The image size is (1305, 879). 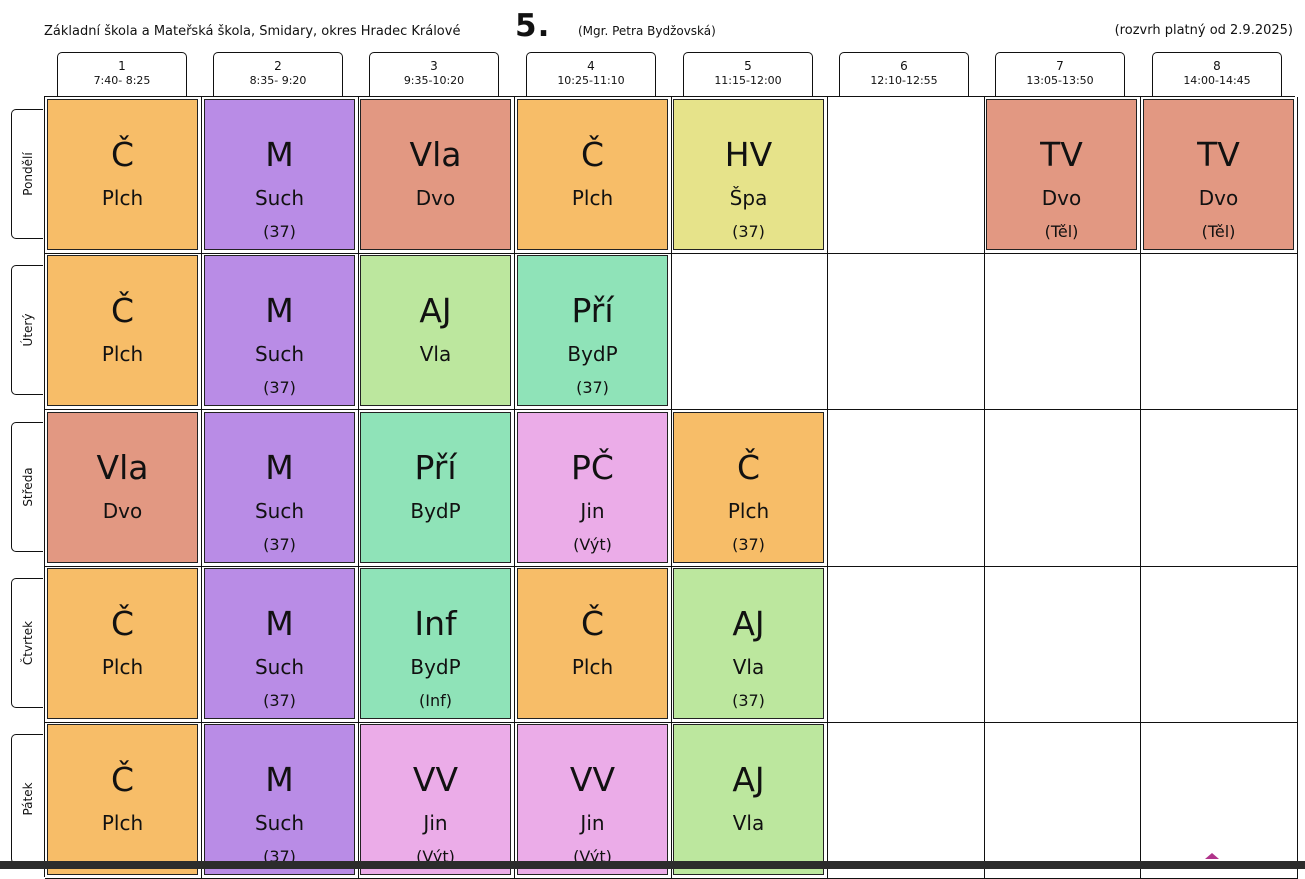 I want to click on lesson-card: AJ Vla, so click(x=435, y=330).